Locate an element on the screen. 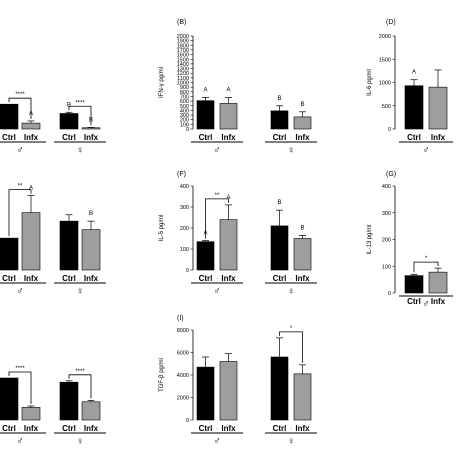 Image resolution: width=474 pixels, height=474 pixels. y-tick-label: 1000 is located at coordinates (385, 84).